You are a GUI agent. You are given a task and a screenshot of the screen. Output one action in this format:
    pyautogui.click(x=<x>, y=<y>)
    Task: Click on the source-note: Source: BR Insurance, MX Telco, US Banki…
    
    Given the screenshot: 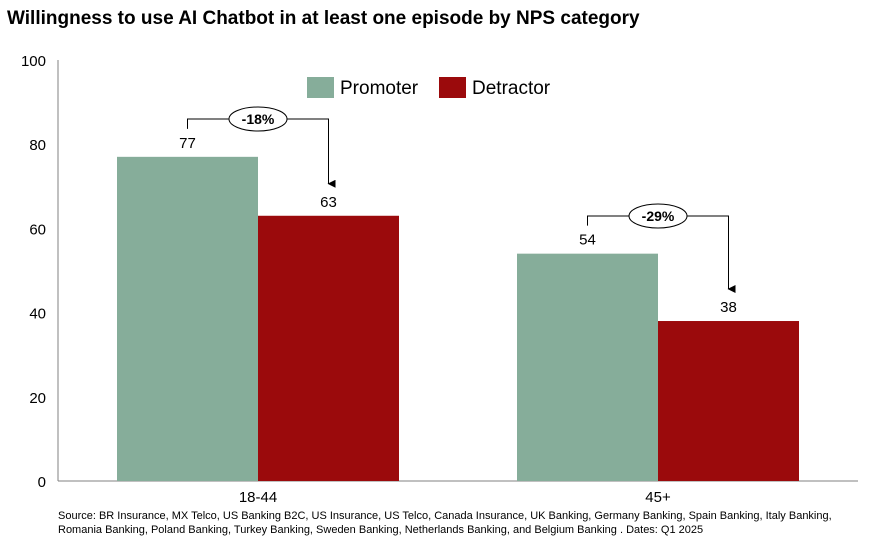 What is the action you would take?
    pyautogui.click(x=445, y=523)
    